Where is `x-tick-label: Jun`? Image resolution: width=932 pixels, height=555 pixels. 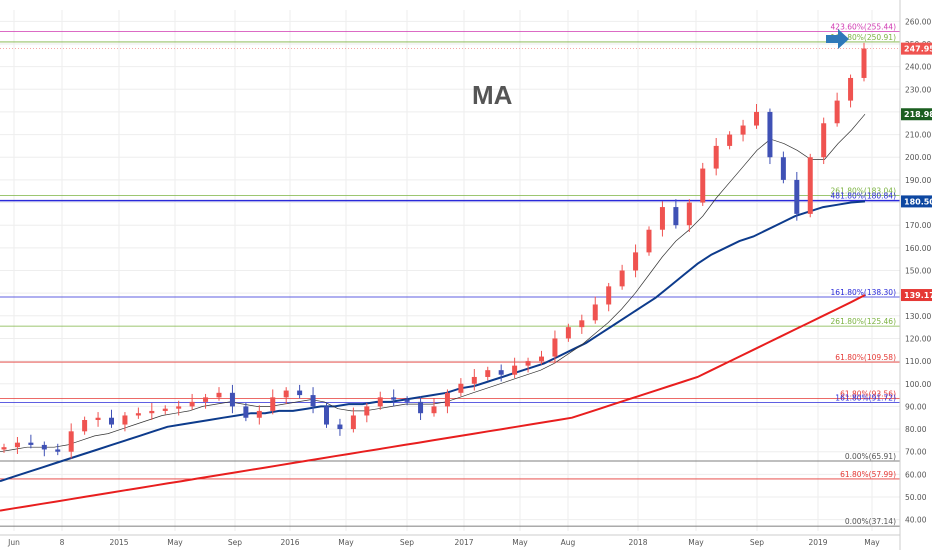 x-tick-label: Jun is located at coordinates (13, 542).